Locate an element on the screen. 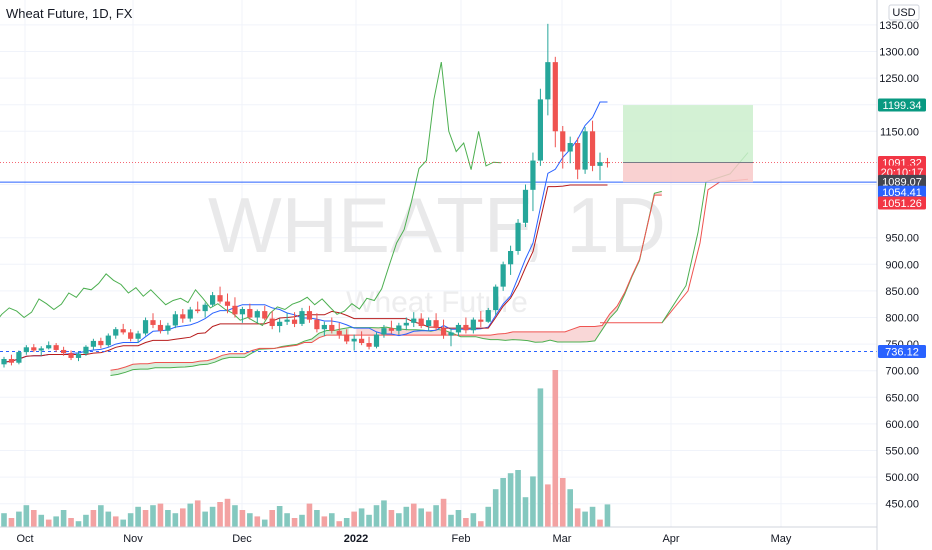  price-tag-label: 1089.07 is located at coordinates (902, 182).